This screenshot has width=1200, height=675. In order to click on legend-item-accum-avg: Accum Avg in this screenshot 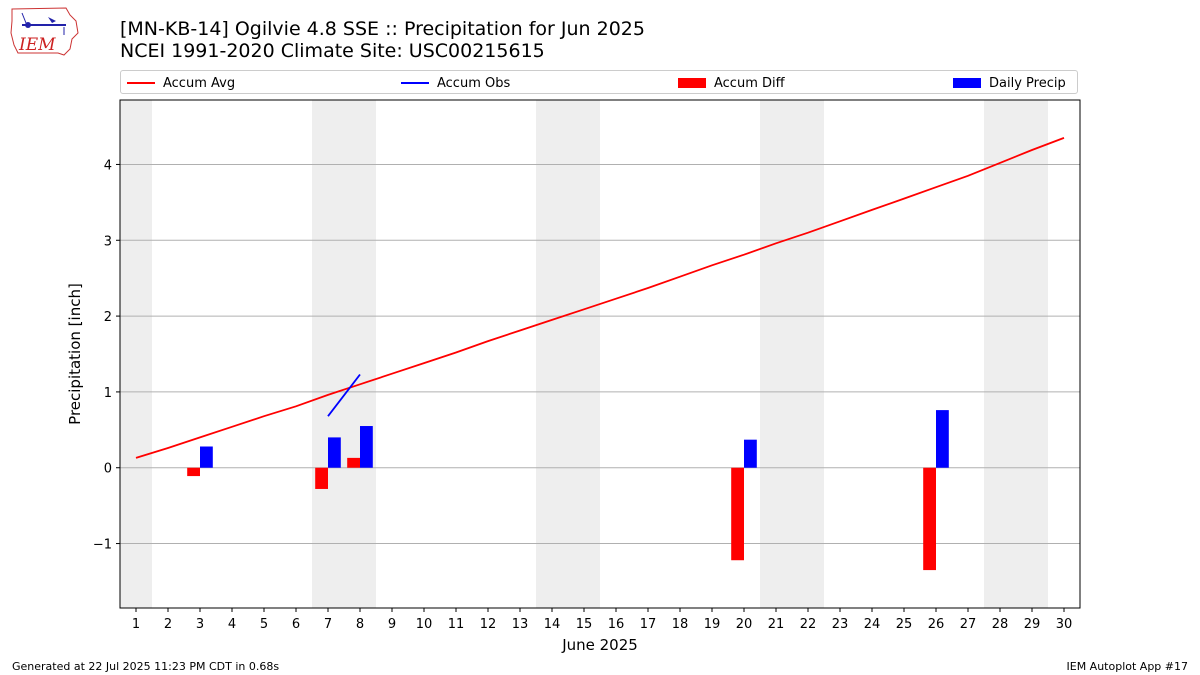, I will do `click(181, 83)`.